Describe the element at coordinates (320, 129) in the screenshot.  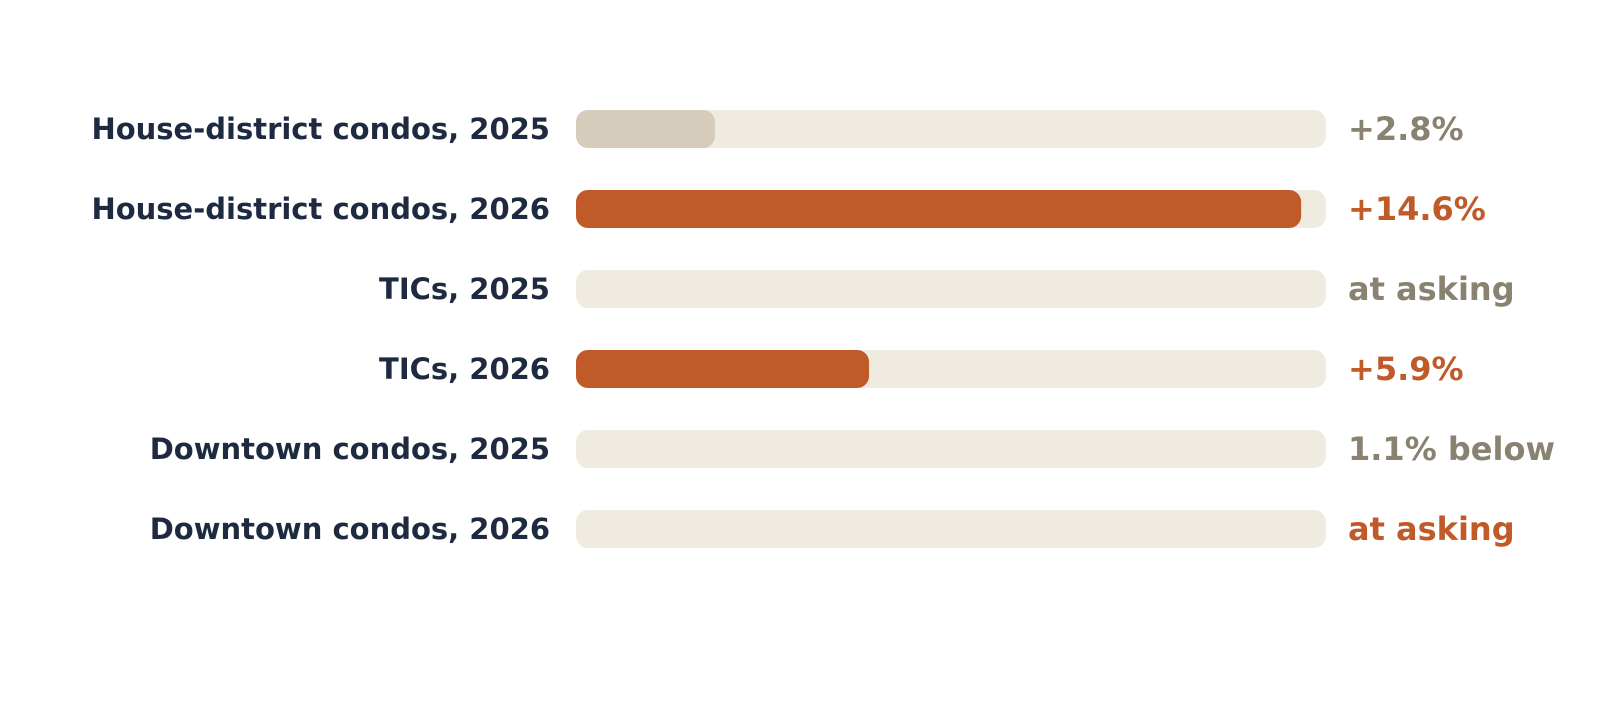
I see `category-label: House-district condos, 2025` at that location.